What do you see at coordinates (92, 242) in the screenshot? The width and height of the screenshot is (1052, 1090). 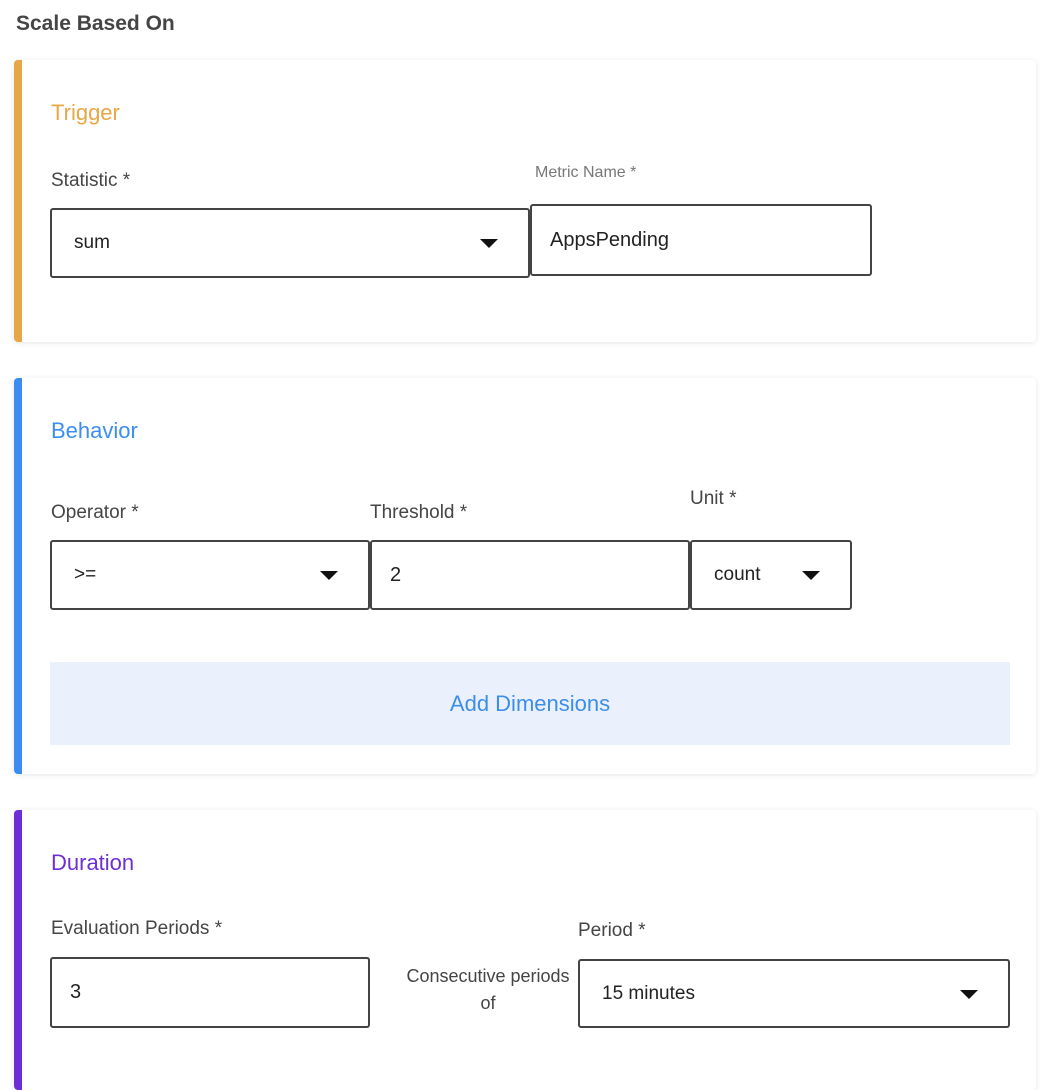 I see `statistic-value: sum` at bounding box center [92, 242].